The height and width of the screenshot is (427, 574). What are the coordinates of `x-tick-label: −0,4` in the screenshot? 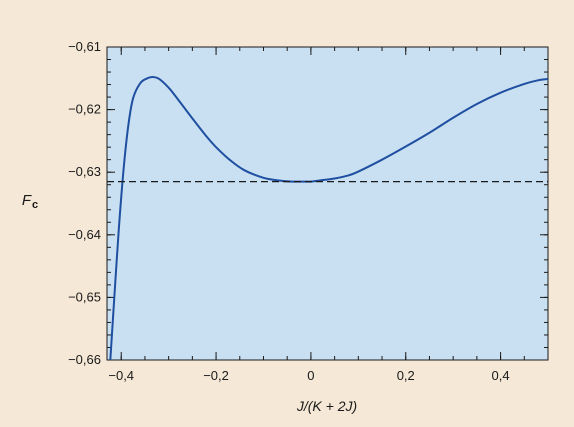 It's located at (121, 375).